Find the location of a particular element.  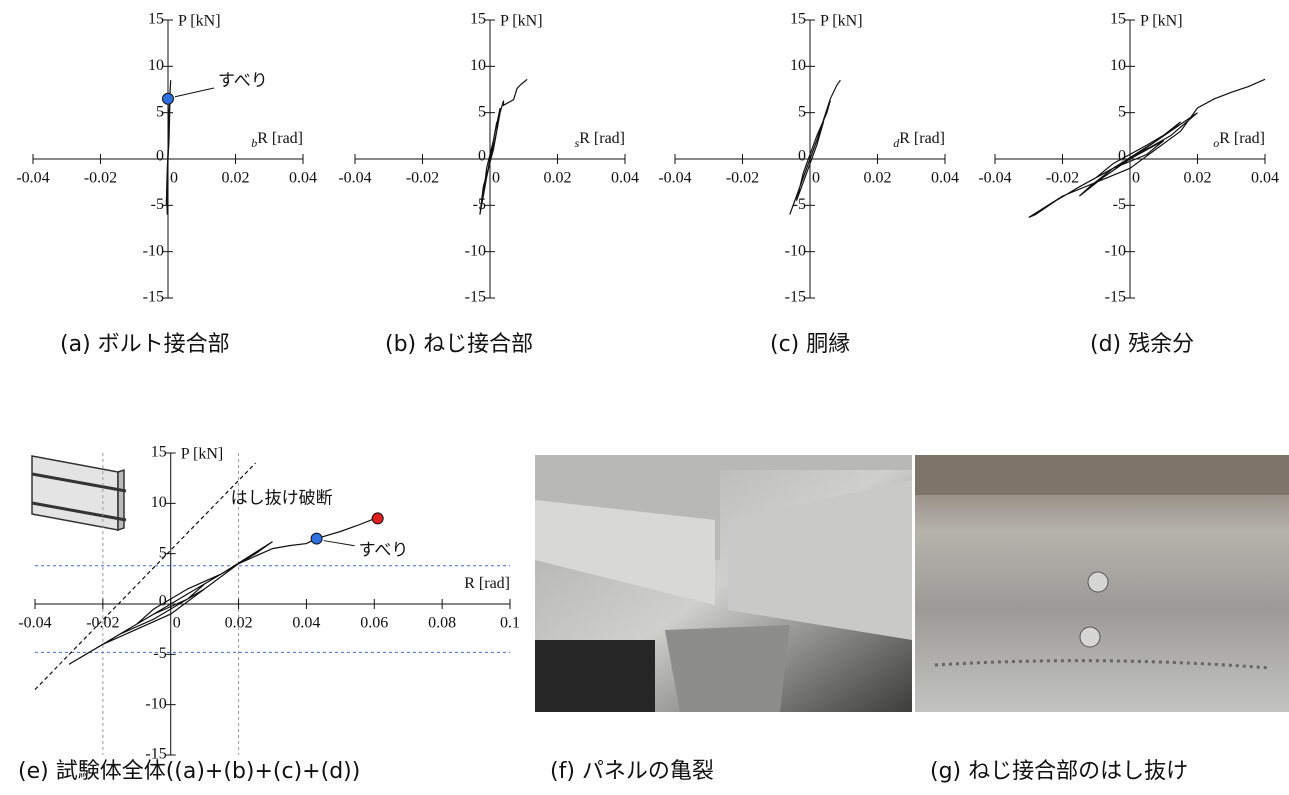

x-axis-label: bR [rad] is located at coordinates (277, 140).